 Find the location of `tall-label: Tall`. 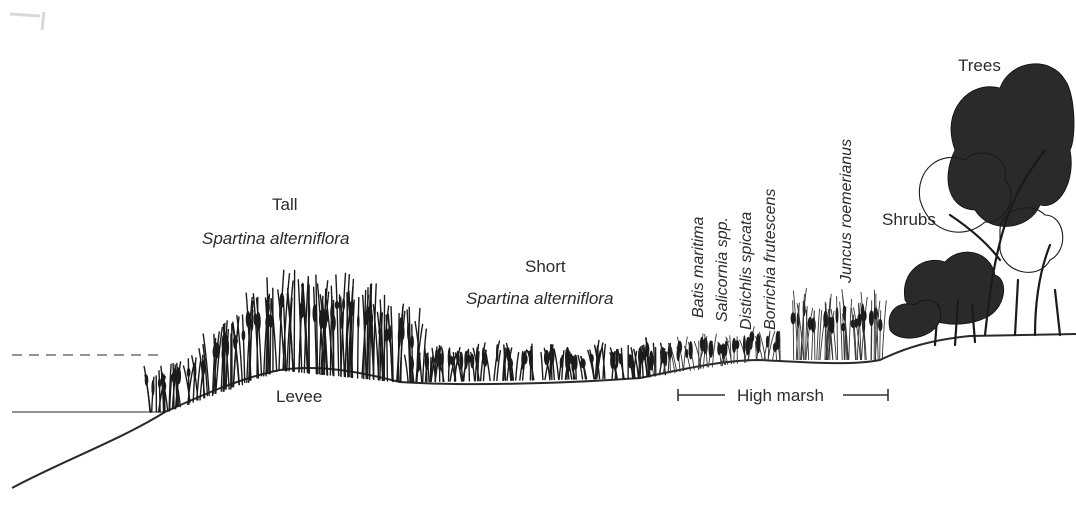

tall-label: Tall is located at coordinates (285, 204).